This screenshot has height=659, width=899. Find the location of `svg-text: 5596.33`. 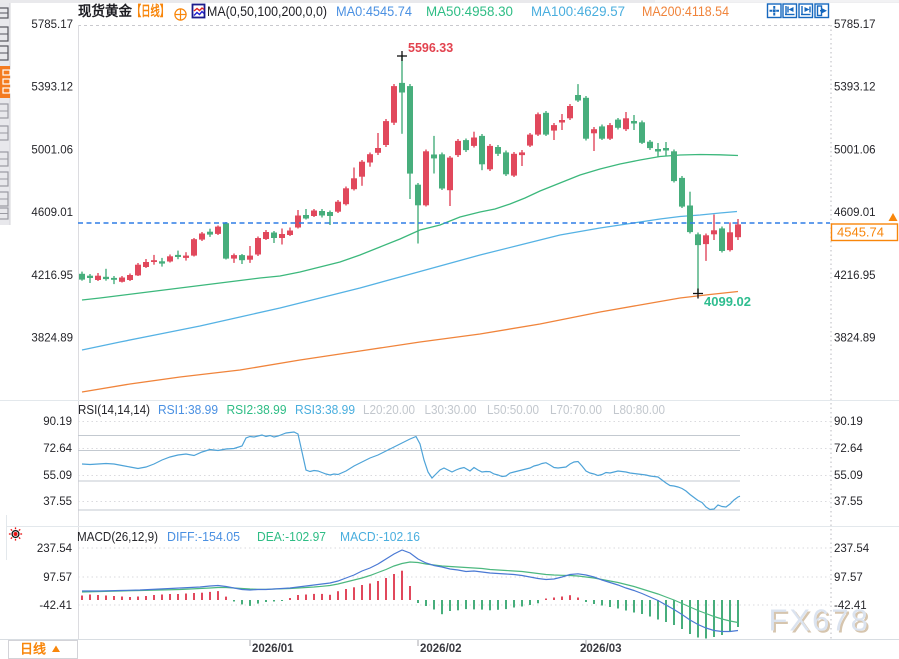

svg-text: 5596.33 is located at coordinates (430, 48).